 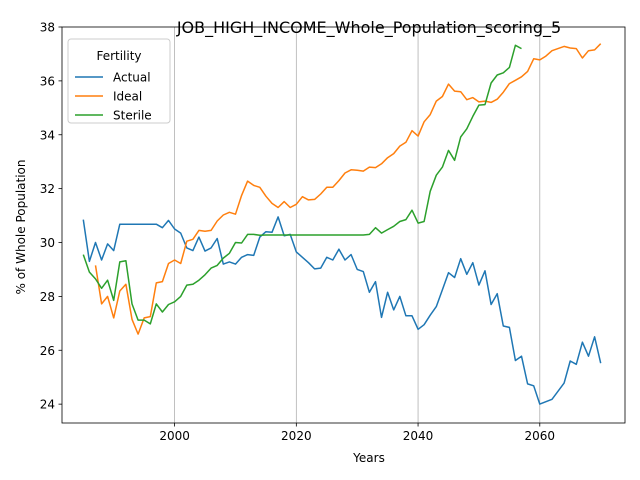 I want to click on y-tick-label: 24, so click(x=47, y=405).